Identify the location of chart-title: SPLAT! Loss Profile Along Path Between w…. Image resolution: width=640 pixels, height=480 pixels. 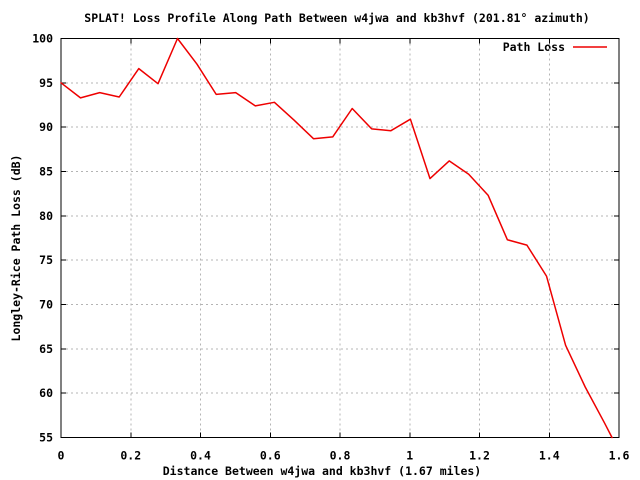
(336, 18).